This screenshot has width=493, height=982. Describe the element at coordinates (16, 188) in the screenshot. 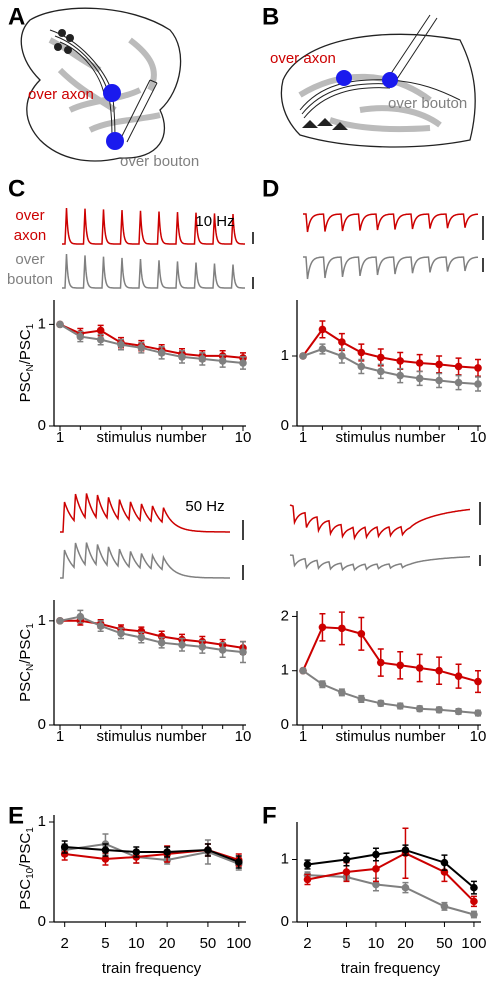

I see `panel-letter: C` at that location.